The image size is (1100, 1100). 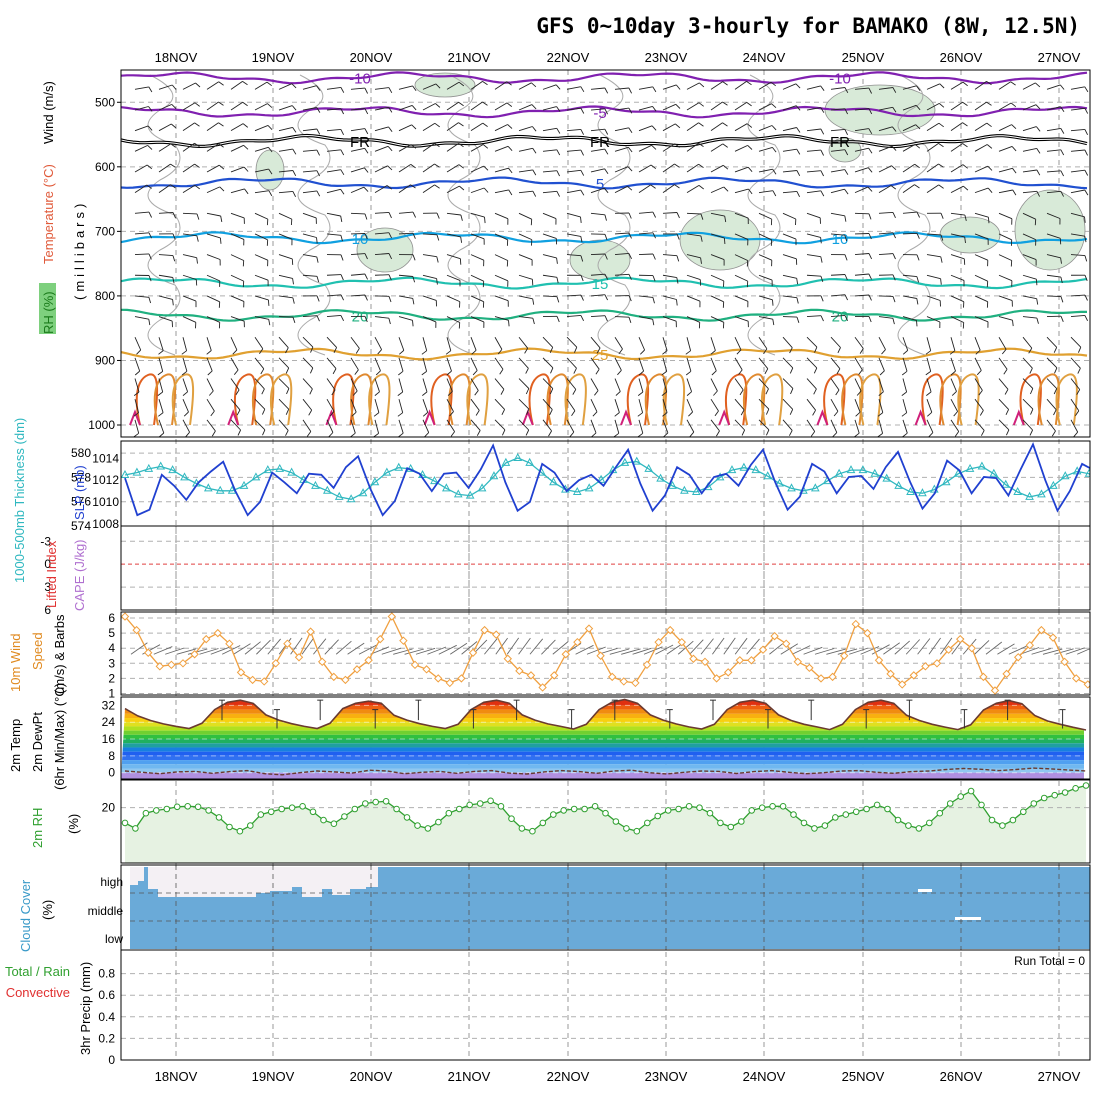 I want to click on p1-tick-label: 600, so click(x=105, y=167).